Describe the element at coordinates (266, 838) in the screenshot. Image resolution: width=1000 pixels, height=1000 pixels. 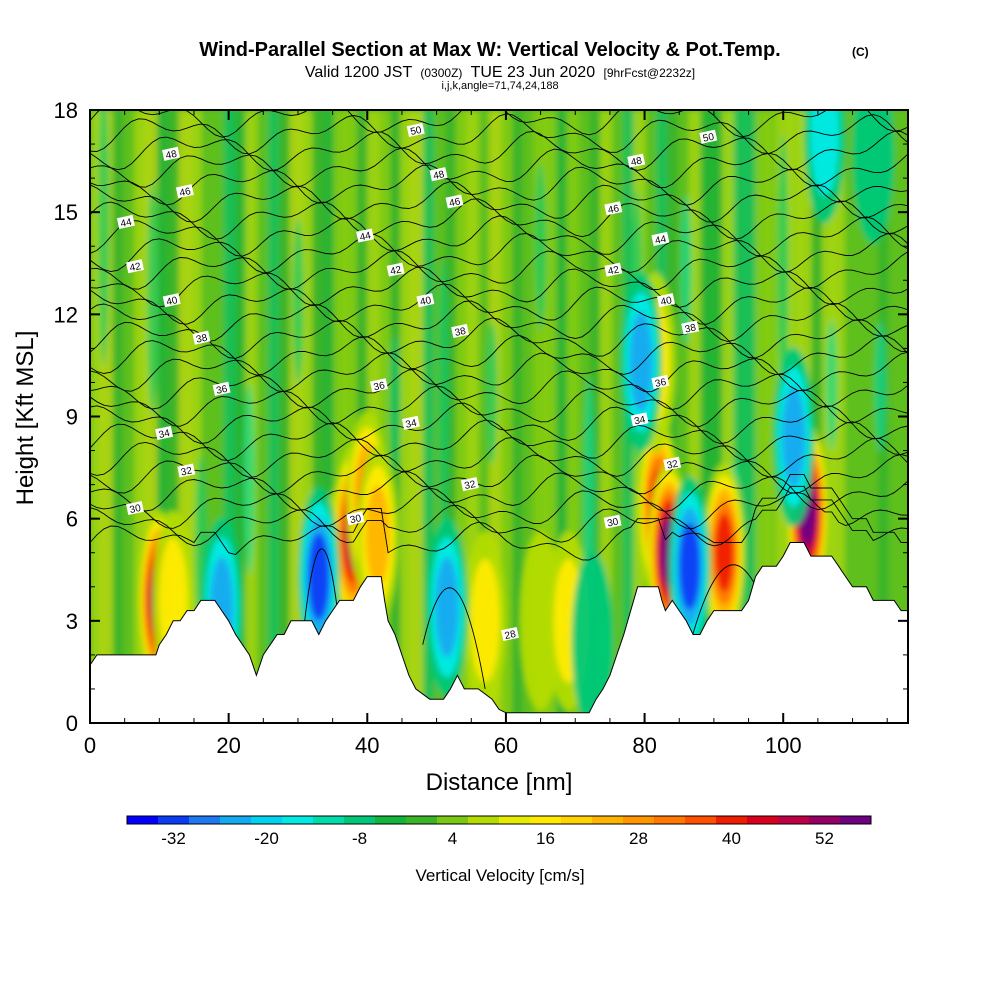
I see `colorbar-tick-label: -20` at that location.